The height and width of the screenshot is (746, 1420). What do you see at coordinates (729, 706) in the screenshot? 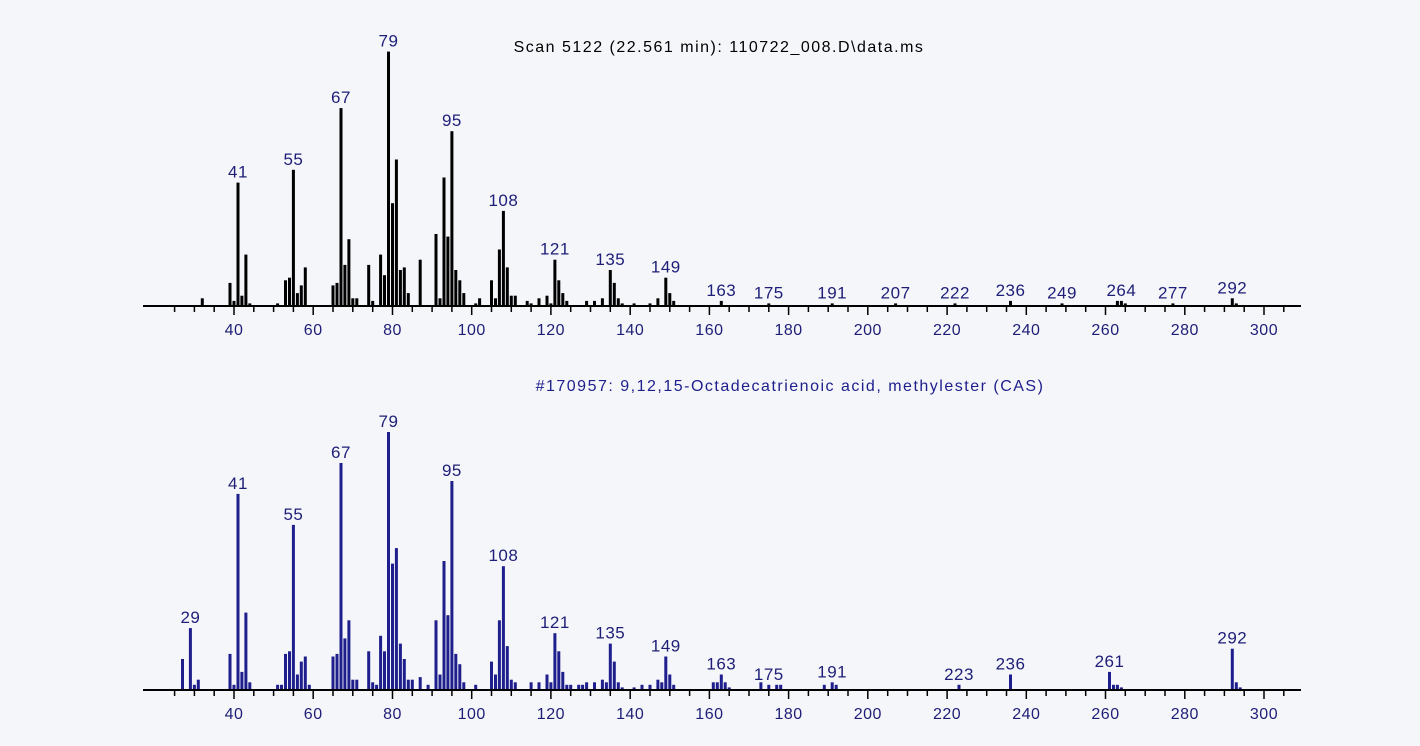
I see `library-x-ticks: 40 60 80 100 120 140 160 180 200 220 240 260 280 300` at bounding box center [729, 706].